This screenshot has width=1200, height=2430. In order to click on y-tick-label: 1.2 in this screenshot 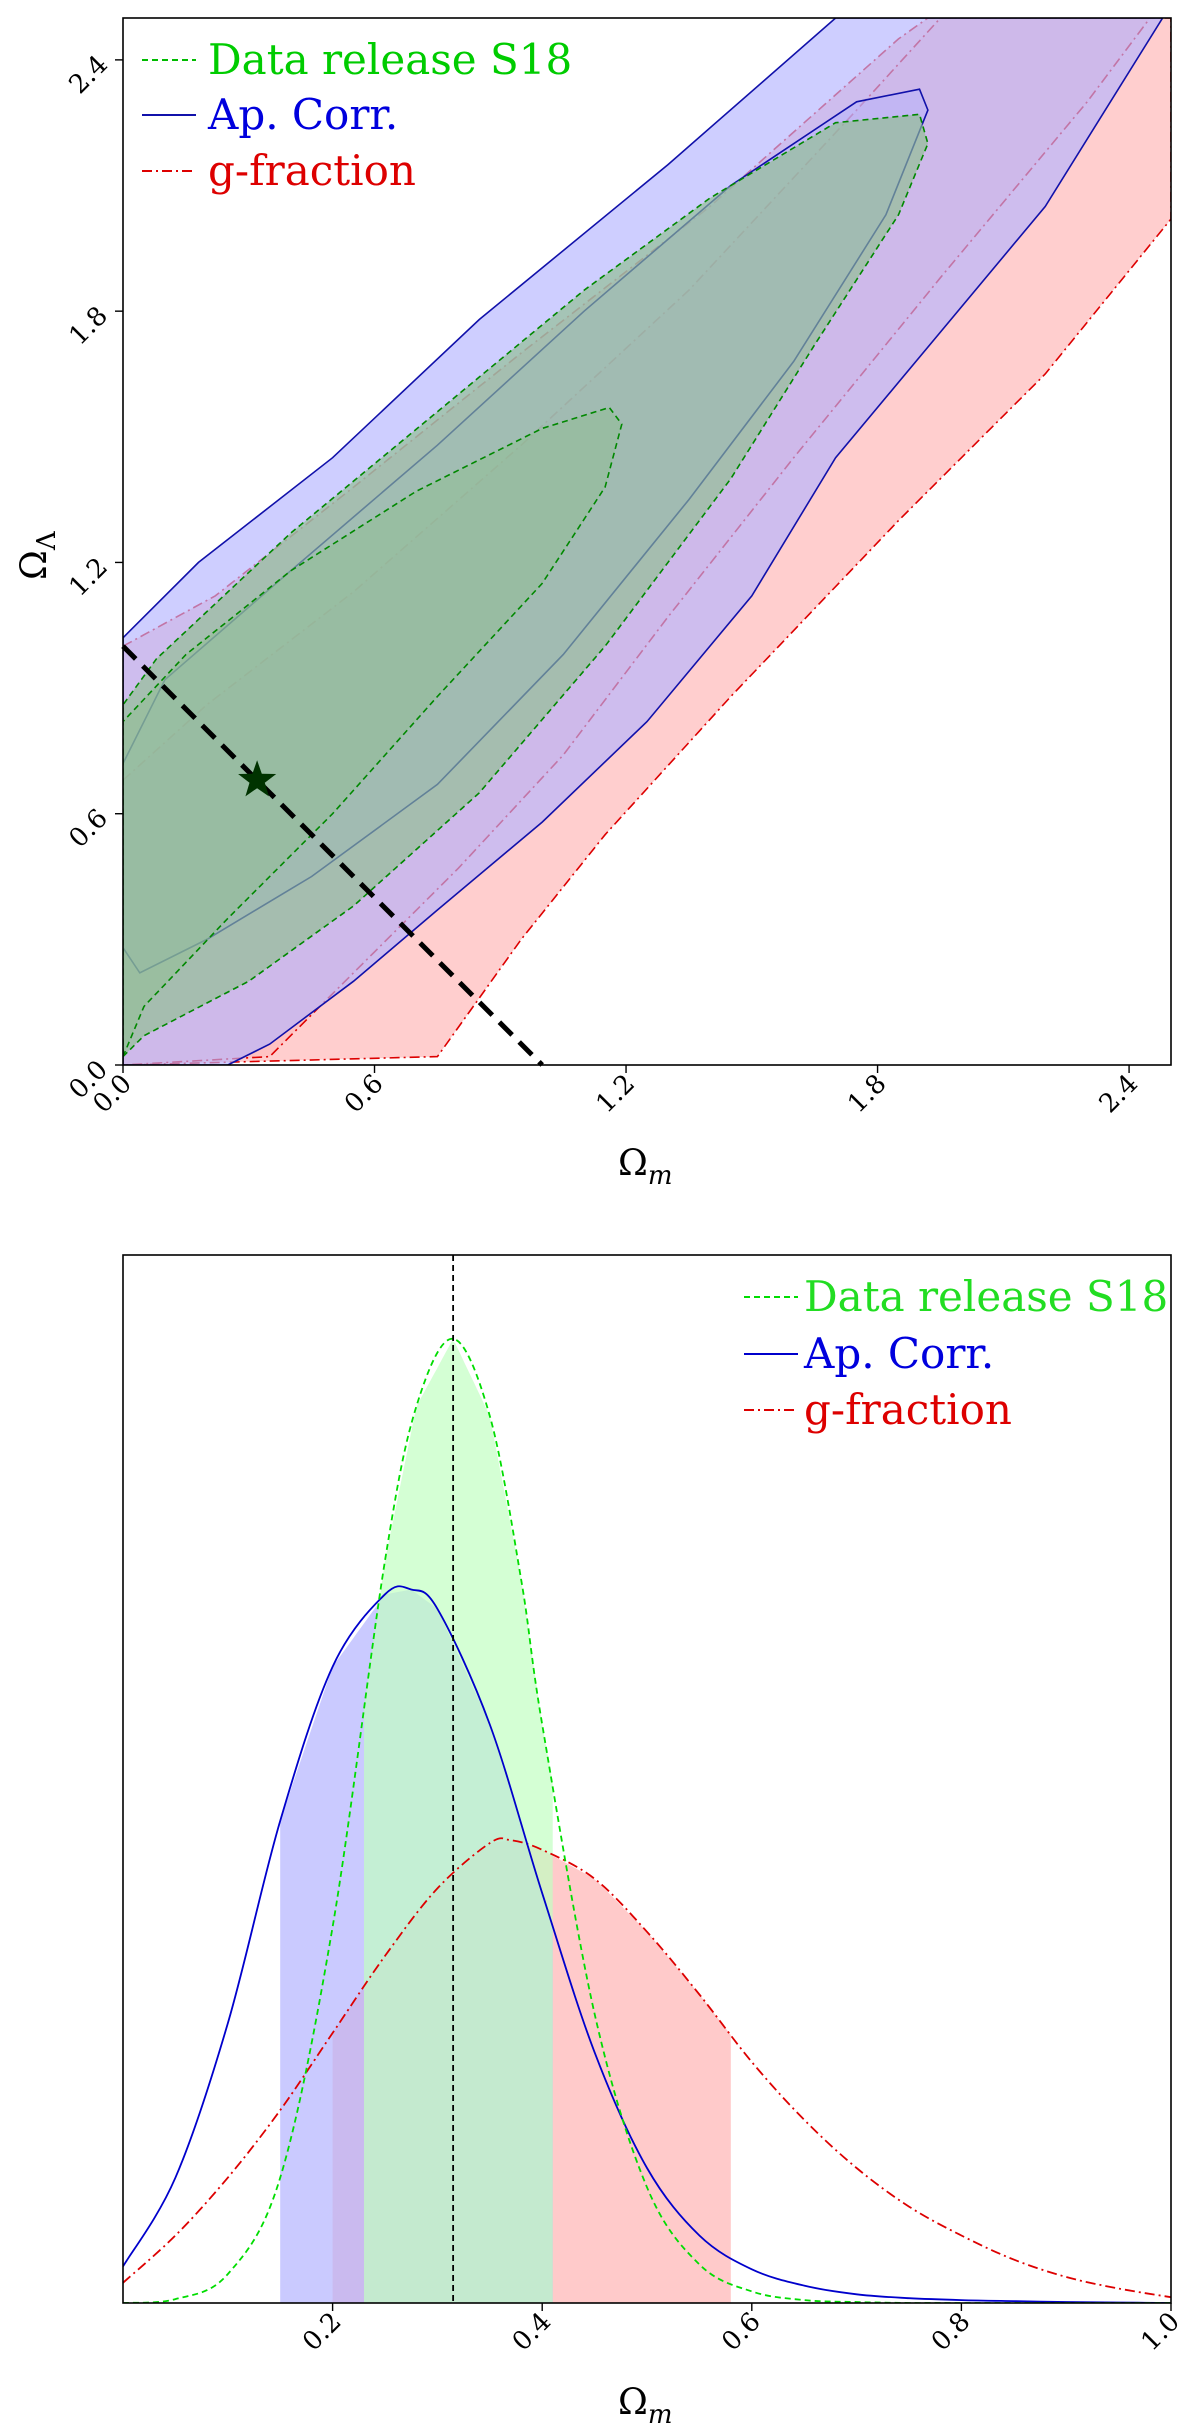, I will do `click(88, 577)`.